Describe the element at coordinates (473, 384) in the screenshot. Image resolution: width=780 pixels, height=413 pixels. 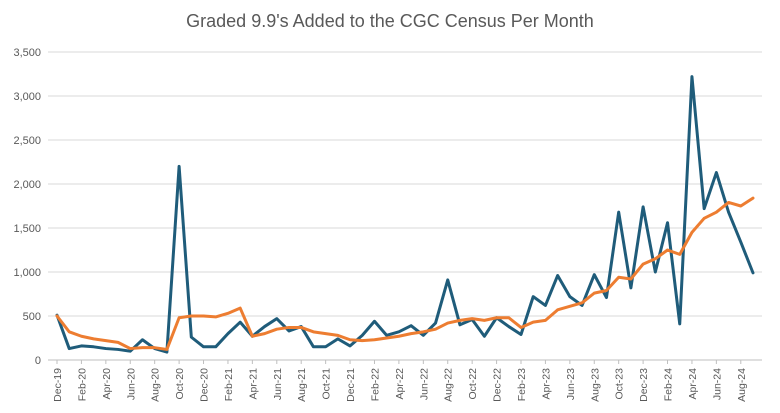
I see `x-tick-label: Oct-22` at that location.